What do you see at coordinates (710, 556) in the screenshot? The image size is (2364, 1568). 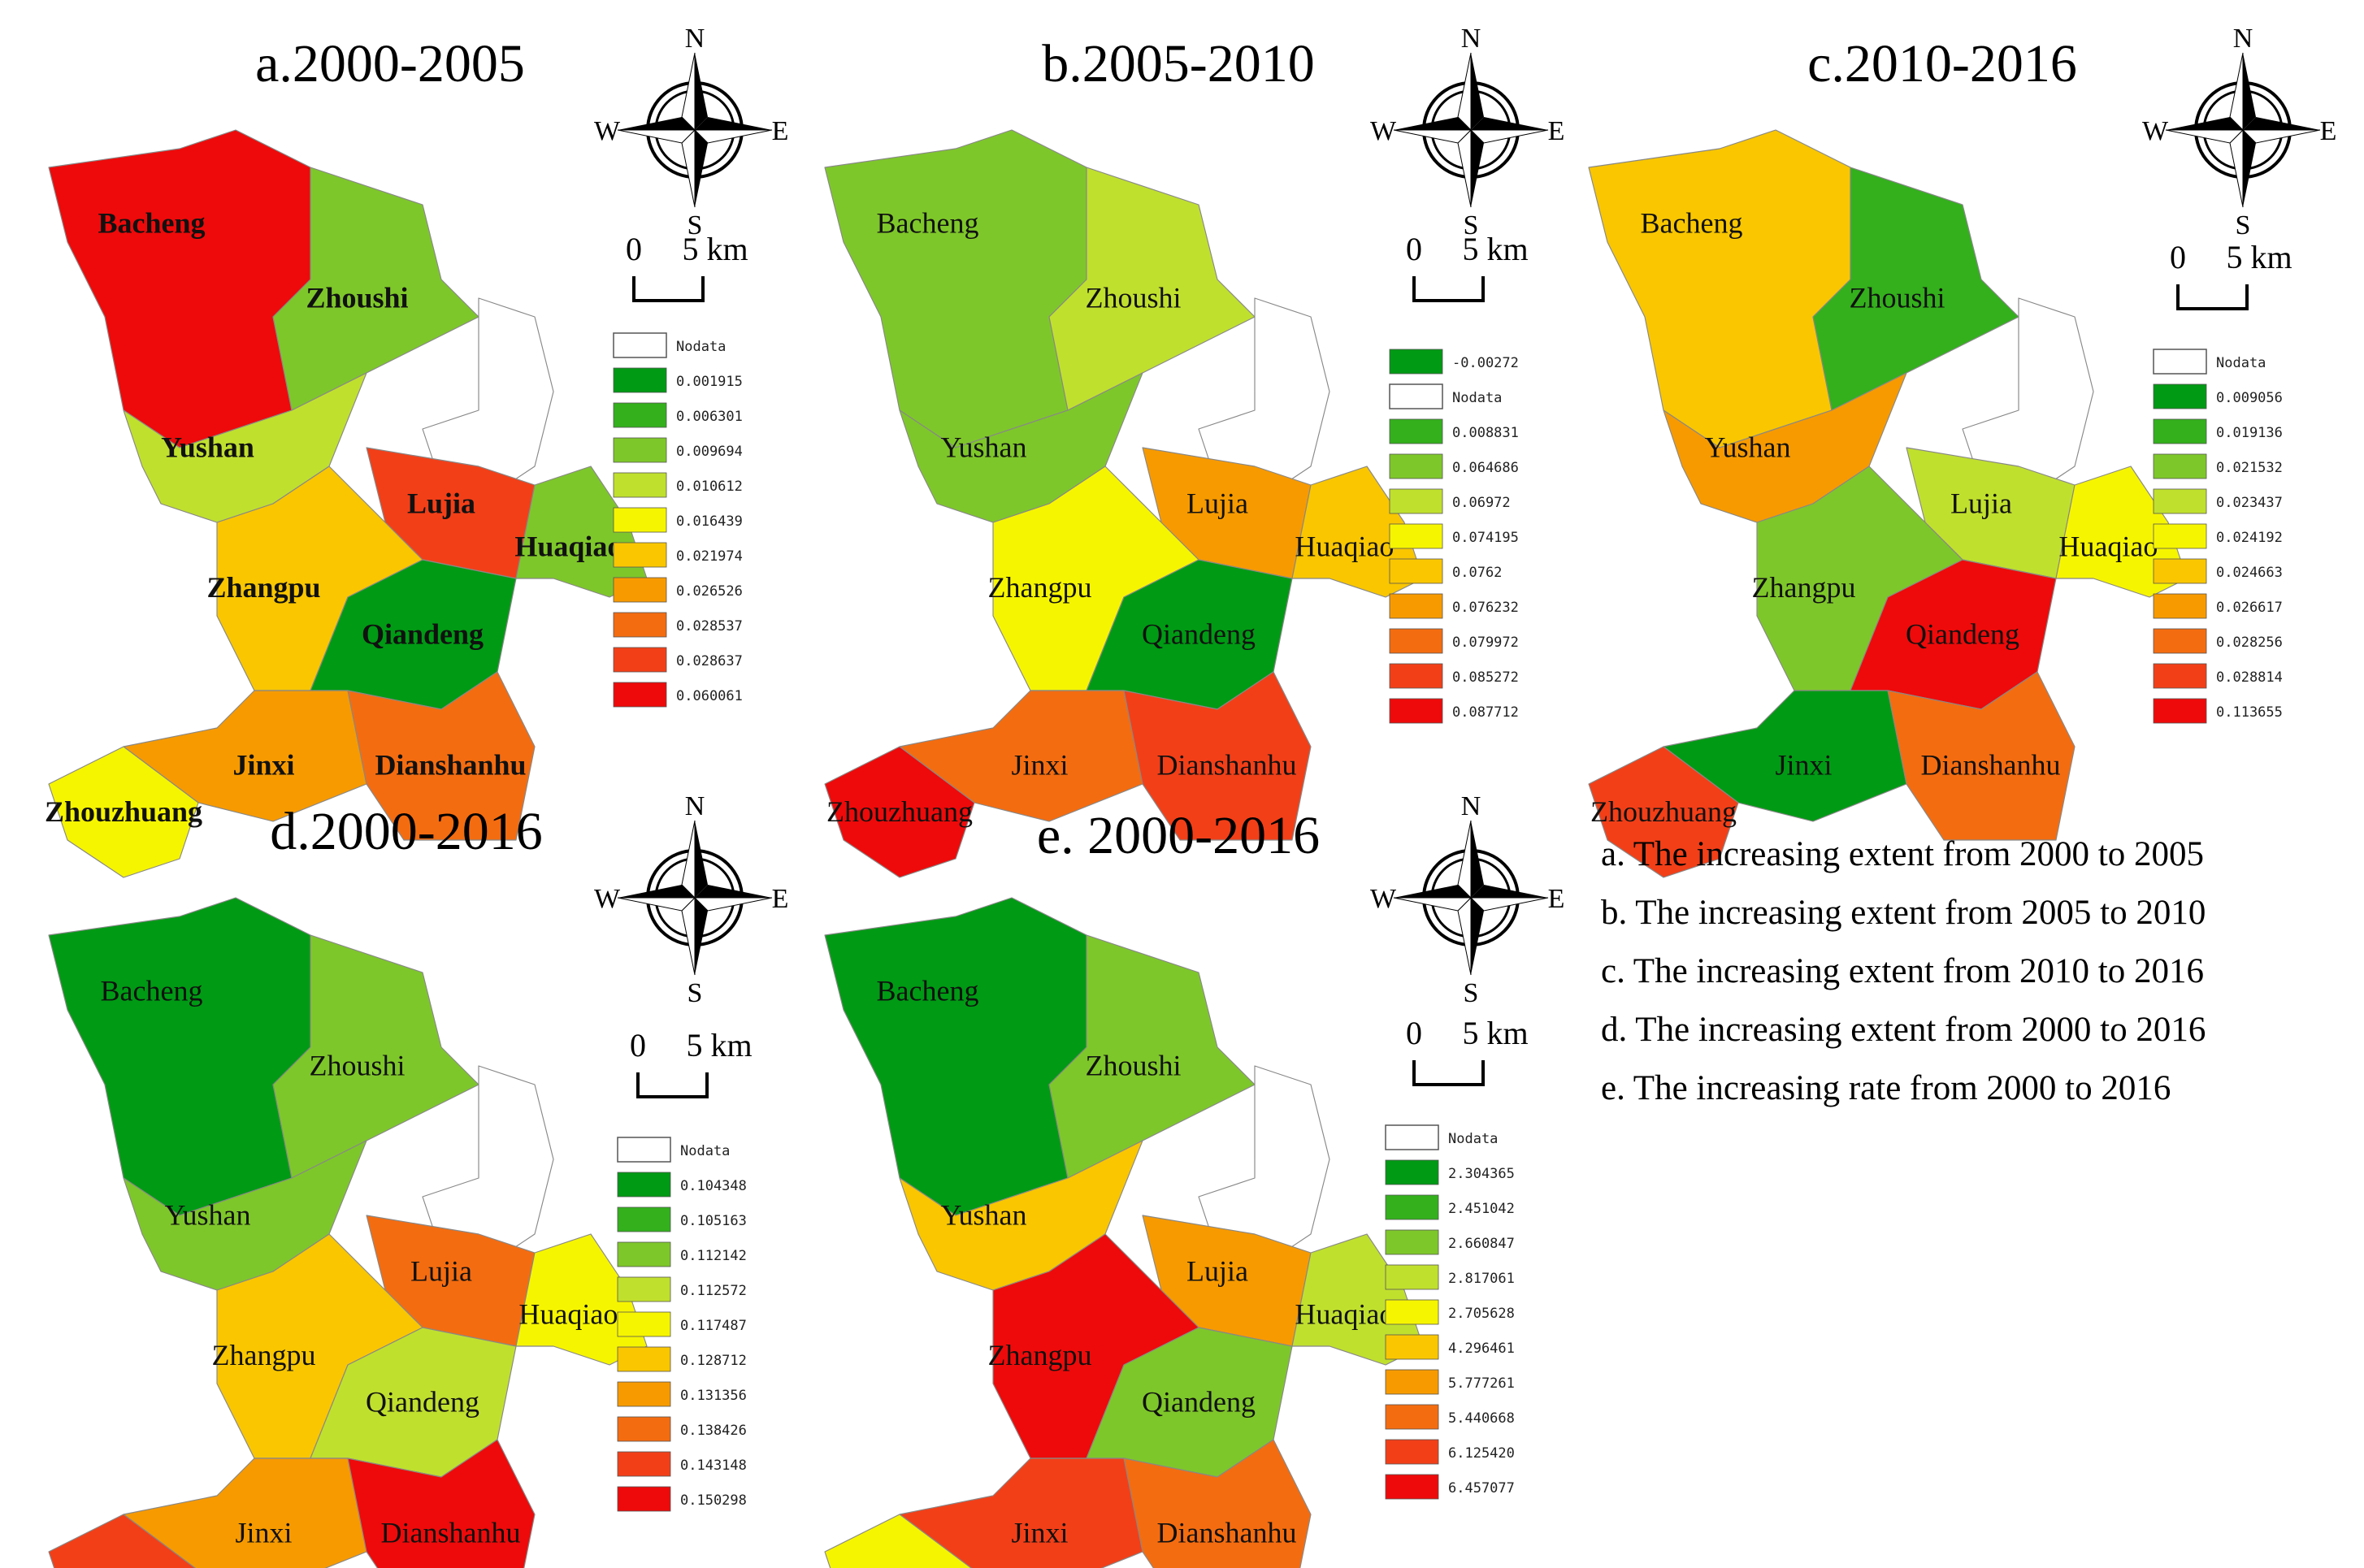 I see `legend-label: 0.021974` at bounding box center [710, 556].